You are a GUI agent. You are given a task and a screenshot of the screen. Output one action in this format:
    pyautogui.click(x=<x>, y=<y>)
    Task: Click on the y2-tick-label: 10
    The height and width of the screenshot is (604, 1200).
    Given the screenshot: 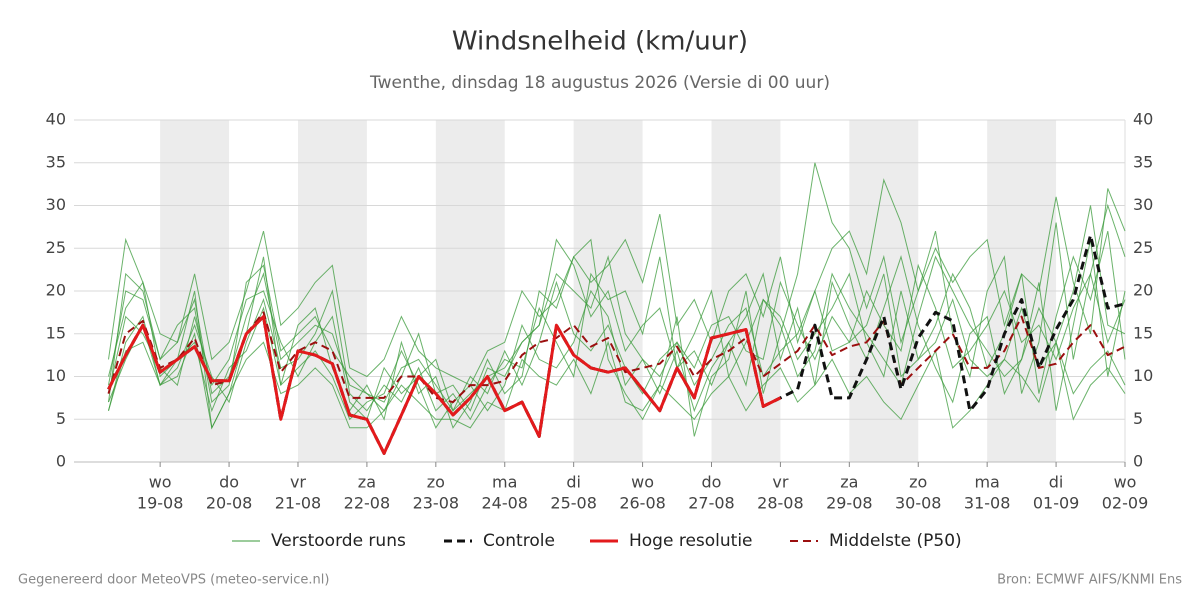 What is the action you would take?
    pyautogui.click(x=1143, y=375)
    